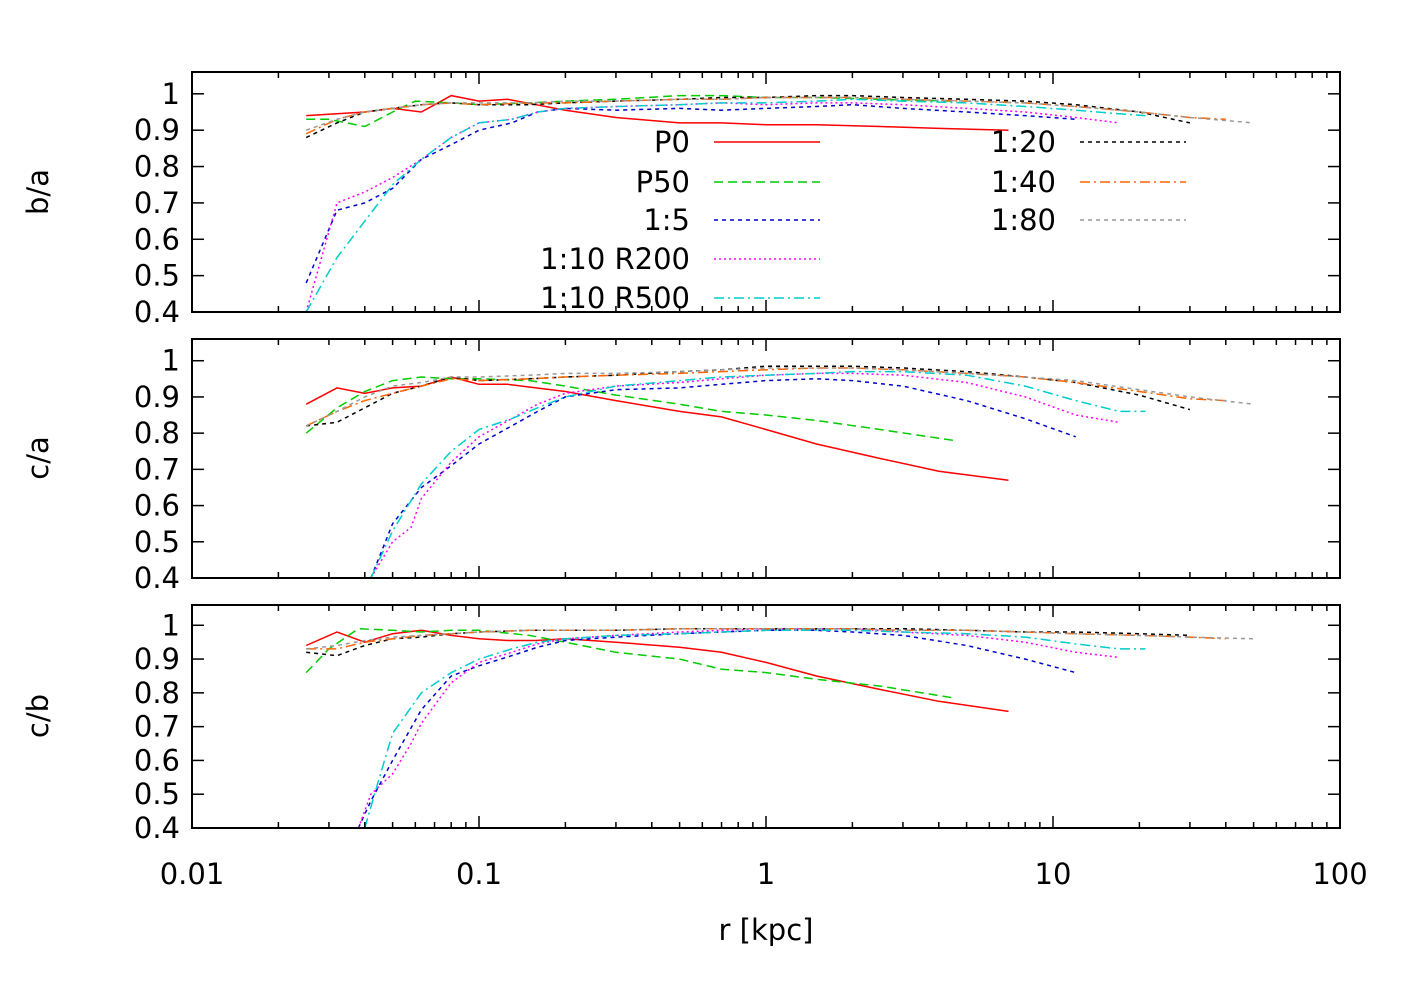 Image resolution: width=1412 pixels, height=988 pixels. I want to click on panel-top-ylabel: b/a, so click(38, 192).